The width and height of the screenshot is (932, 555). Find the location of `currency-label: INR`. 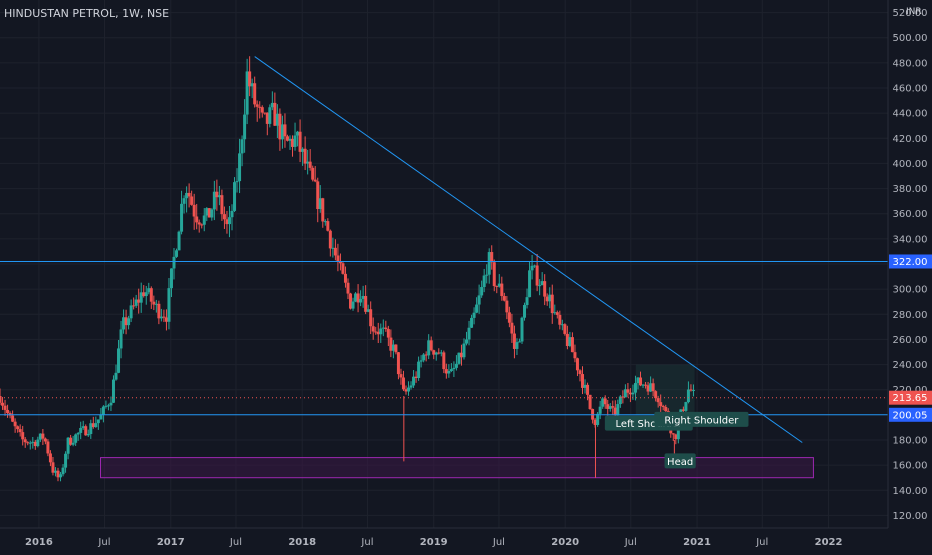

currency-label: INR is located at coordinates (914, 12).